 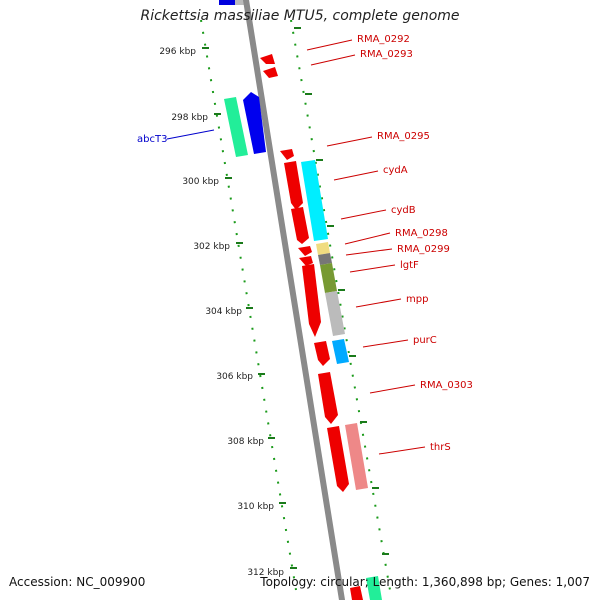 What do you see at coordinates (239, 2) in the screenshot?
I see `gene-block-top-gray` at bounding box center [239, 2].